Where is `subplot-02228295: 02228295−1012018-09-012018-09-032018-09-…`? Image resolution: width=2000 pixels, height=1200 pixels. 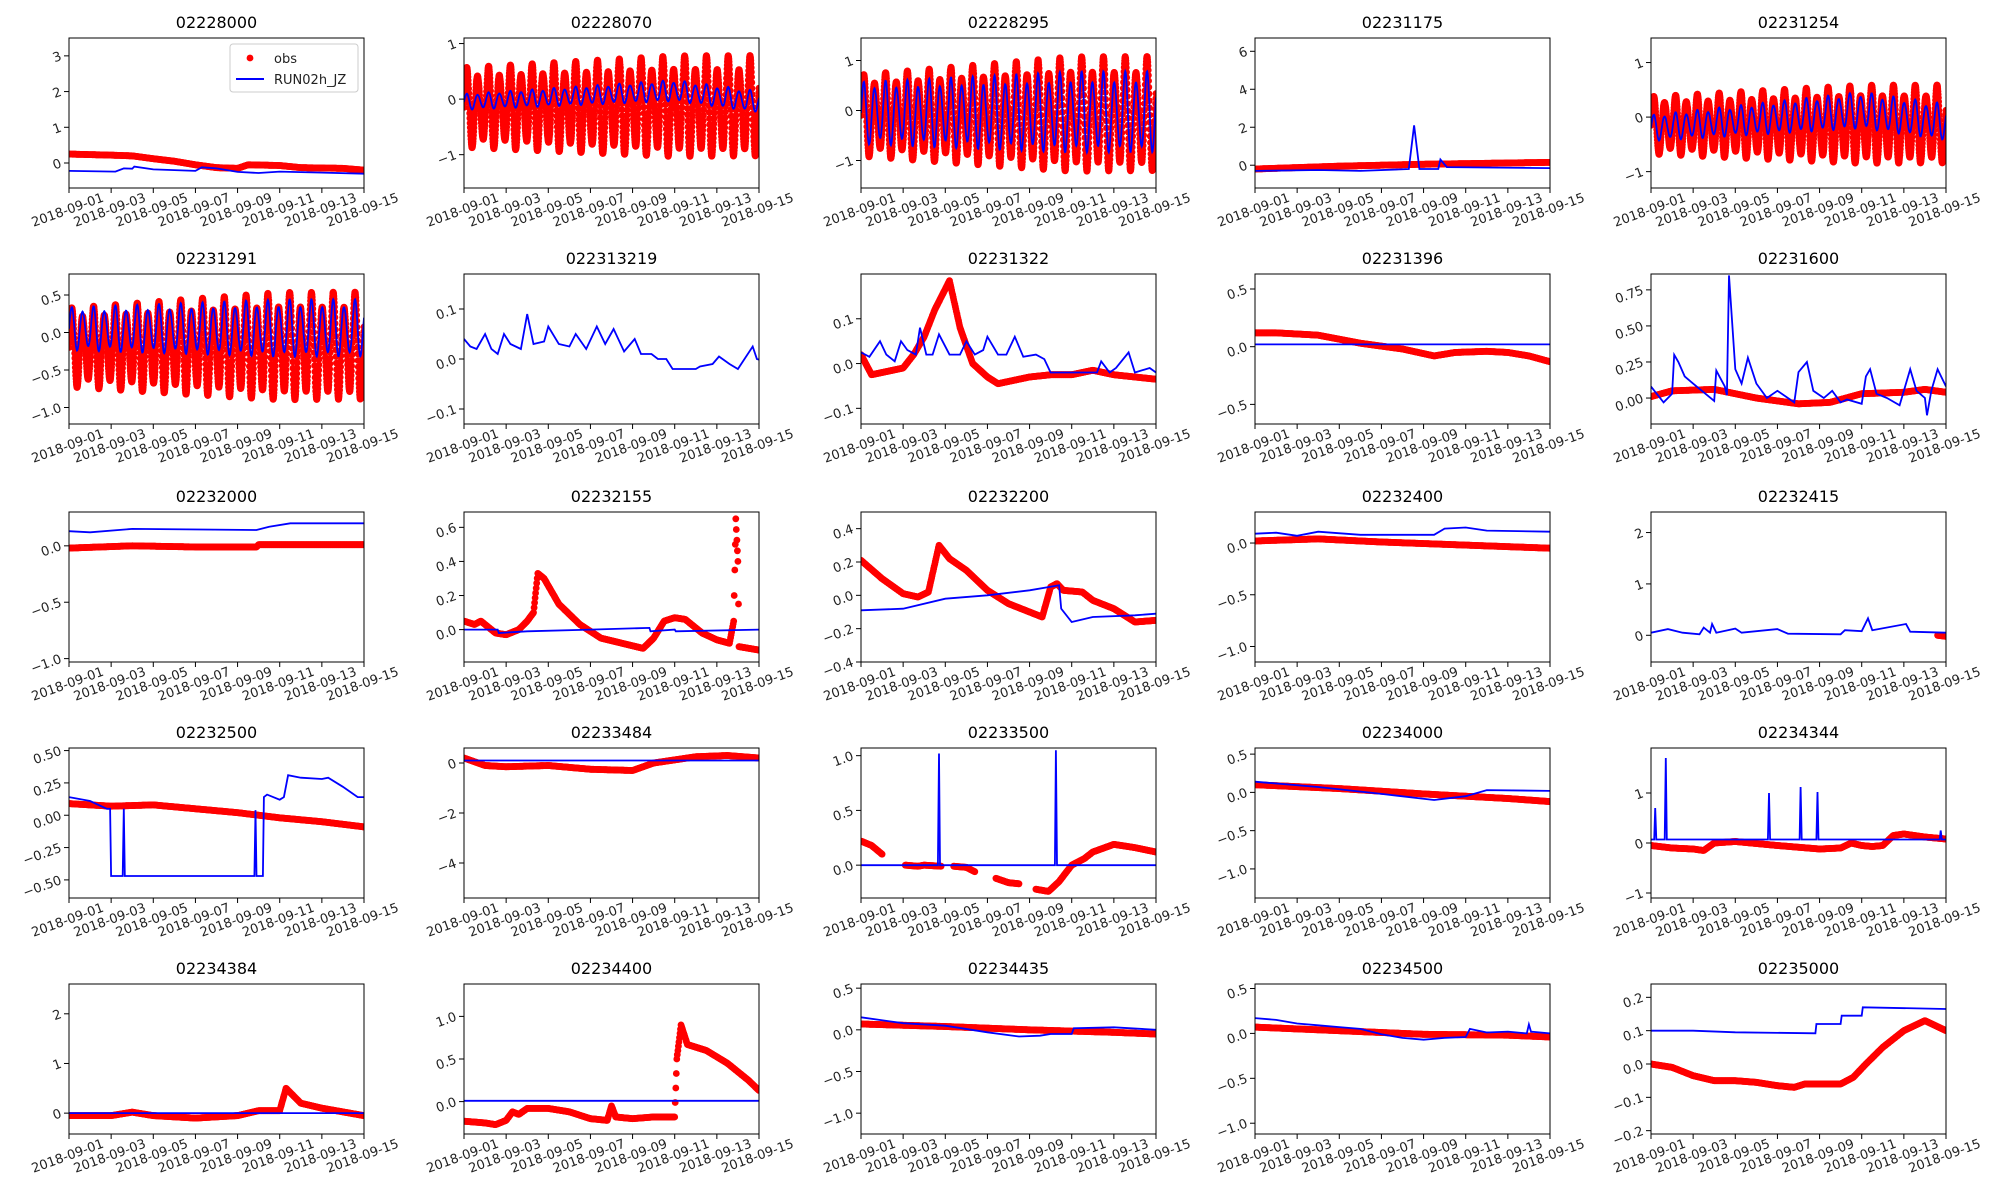
subplot-02228295: 02228295−1012018-09-012018-09-032018-09-… is located at coordinates (1007, 122).